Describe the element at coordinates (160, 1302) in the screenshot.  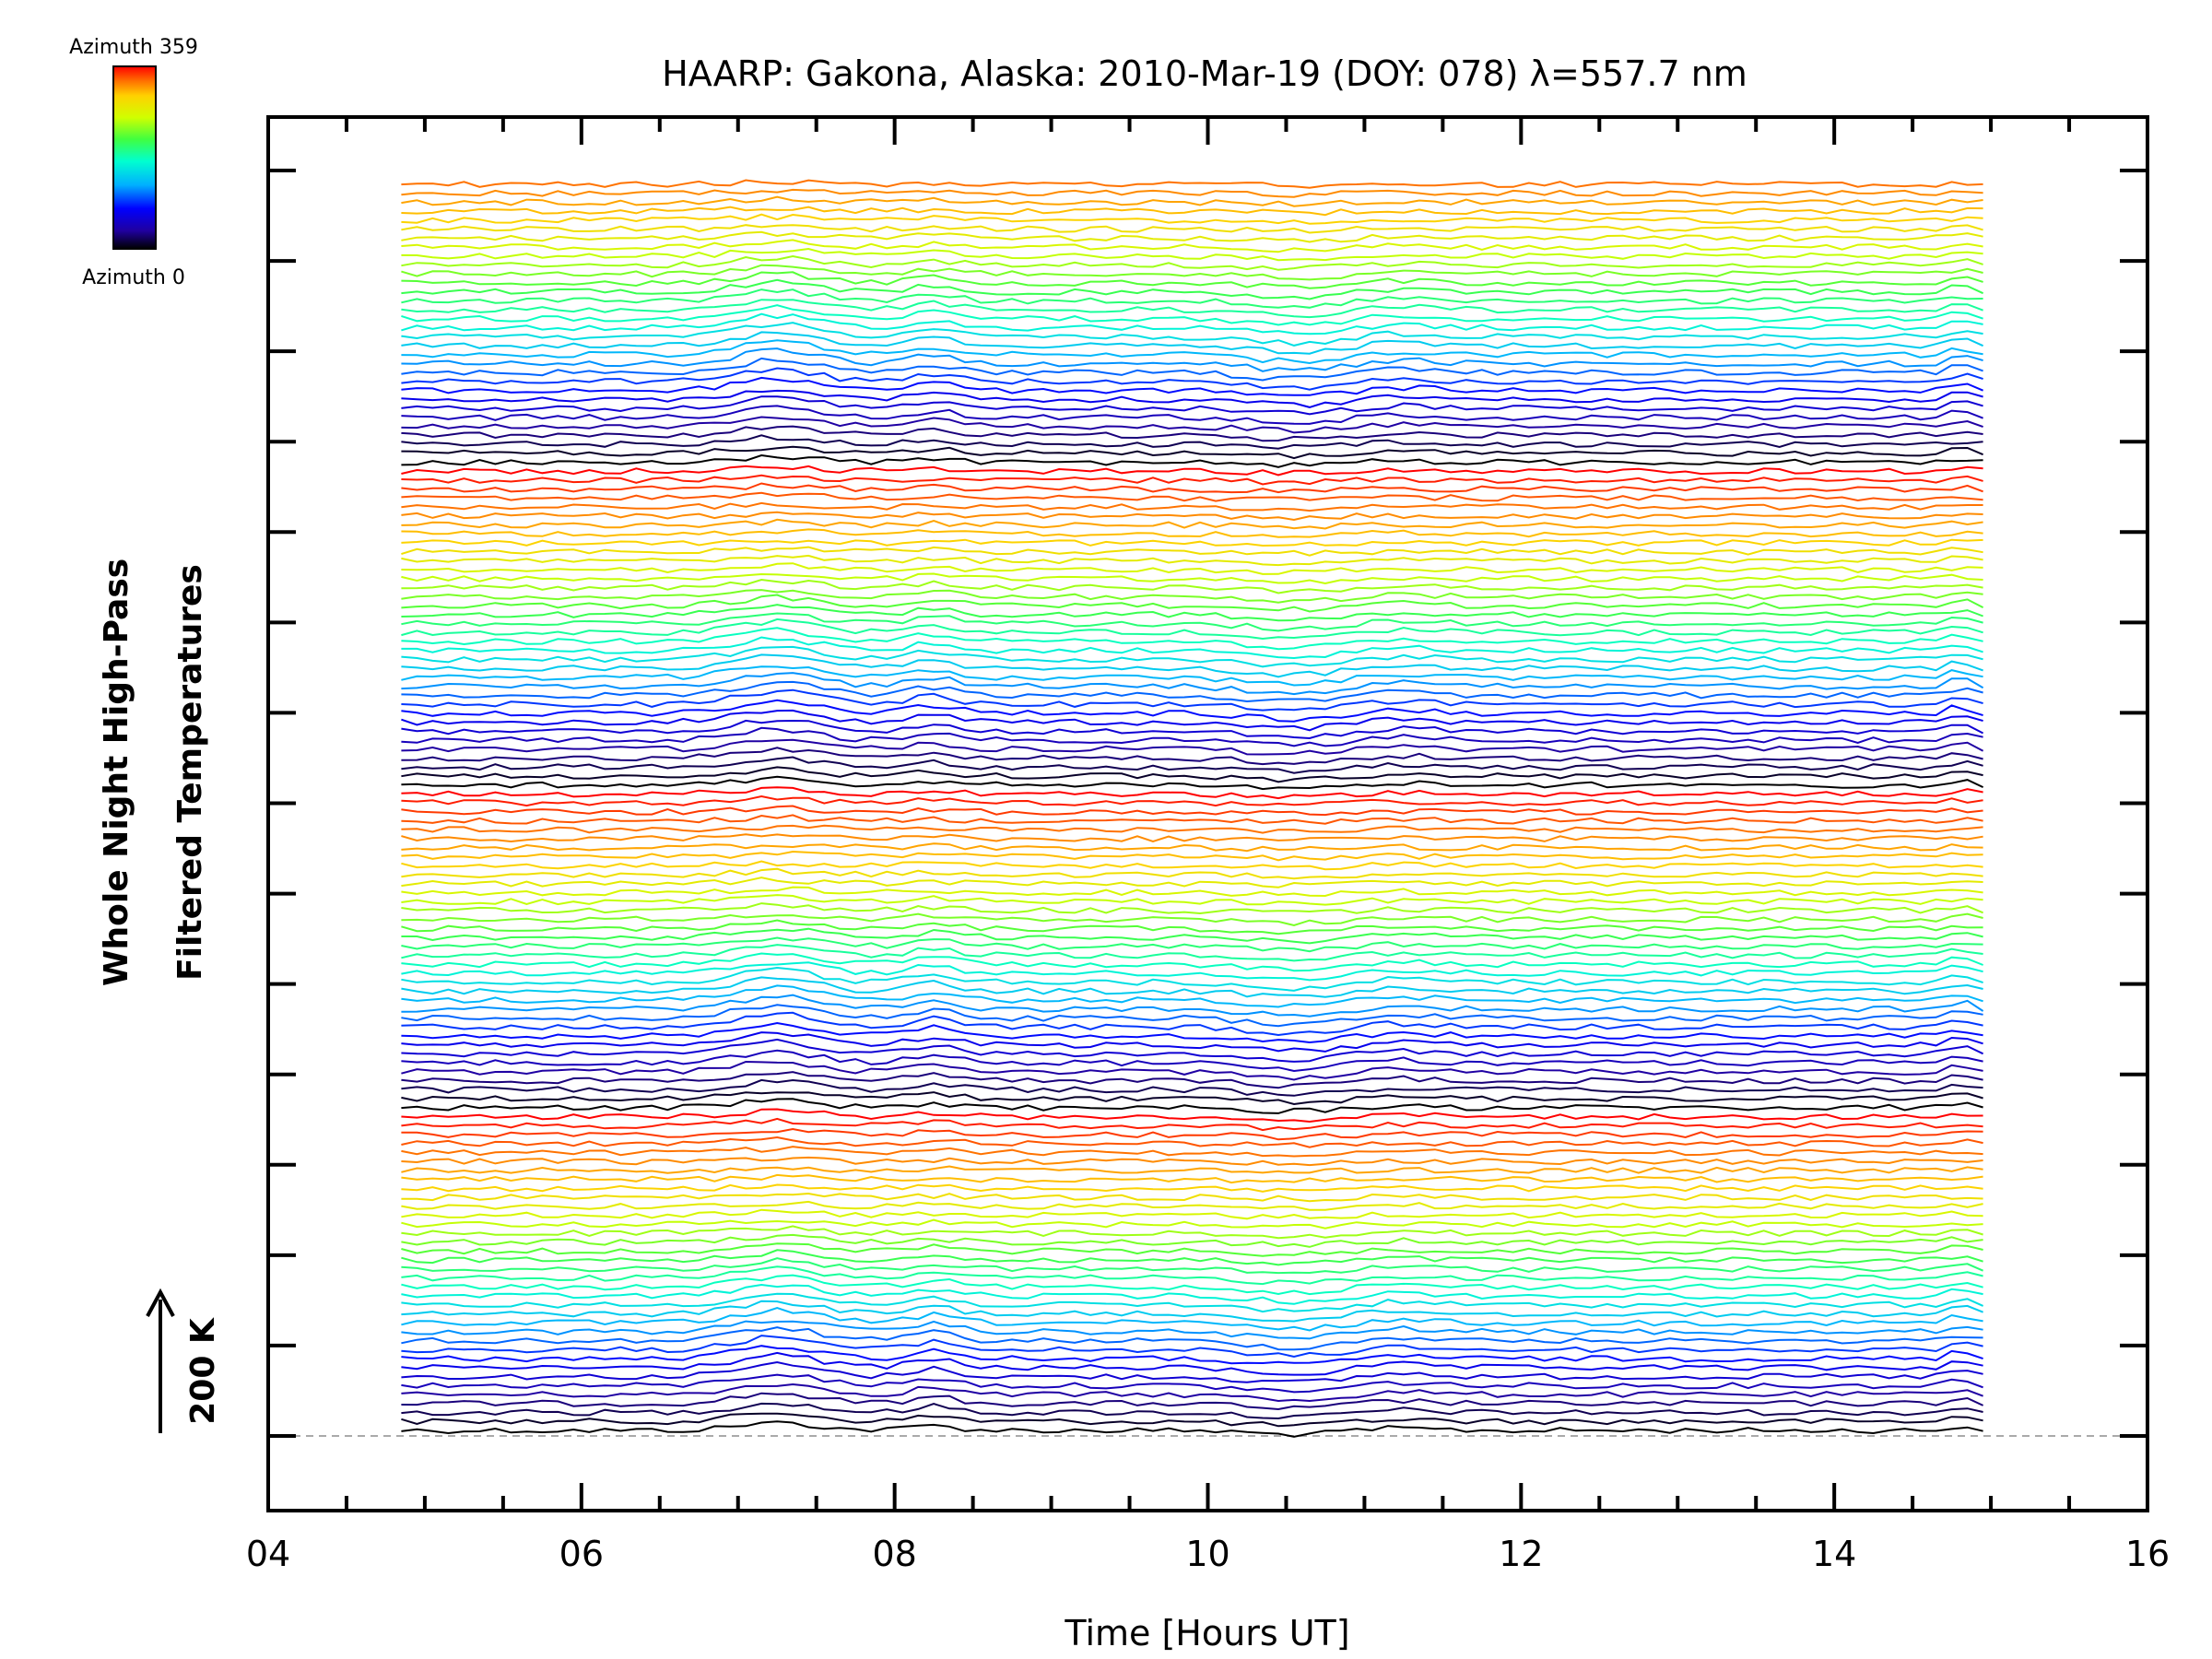
I see `scale-arrow-head` at that location.